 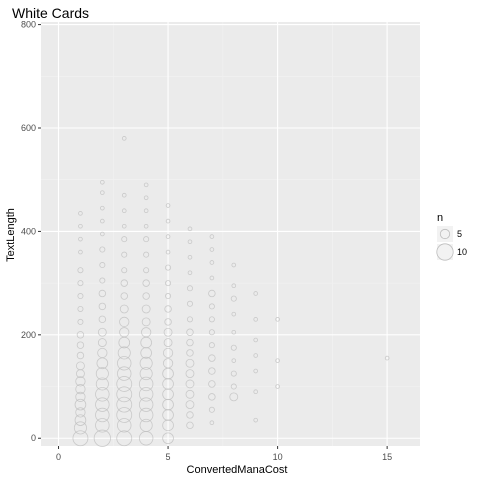 What do you see at coordinates (28, 231) in the screenshot?
I see `y-tick-label: 400` at bounding box center [28, 231].